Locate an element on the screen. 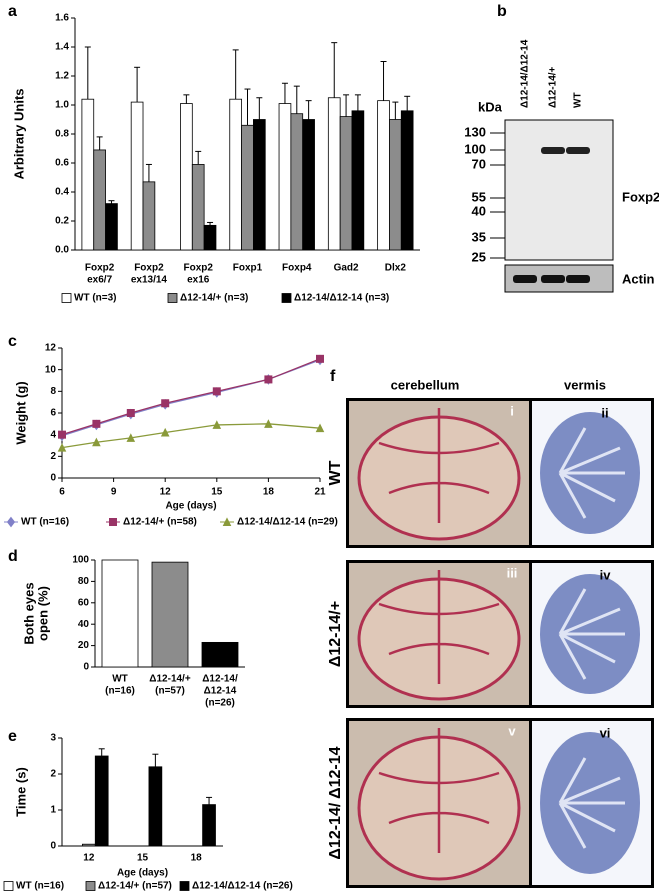  marker-label: 55 is located at coordinates (479, 196).